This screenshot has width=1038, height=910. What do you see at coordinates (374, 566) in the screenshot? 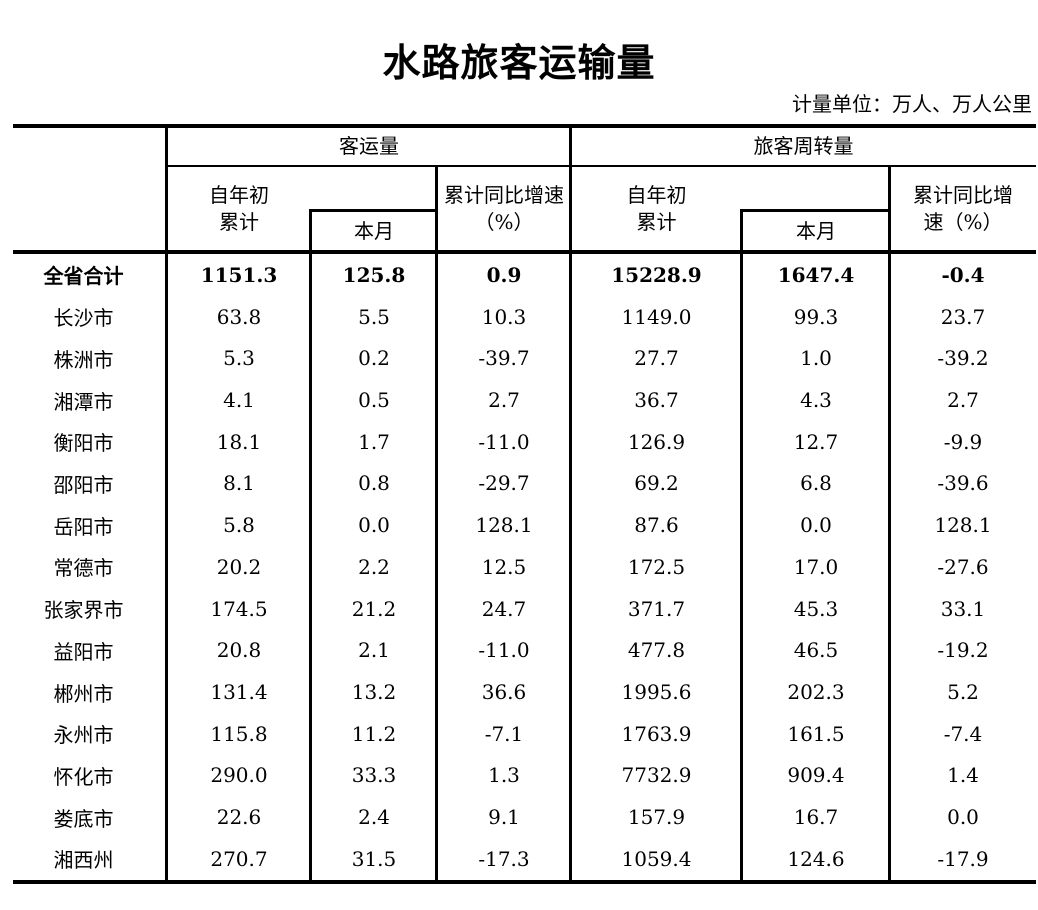
I see `value-cell: 2.2` at bounding box center [374, 566].